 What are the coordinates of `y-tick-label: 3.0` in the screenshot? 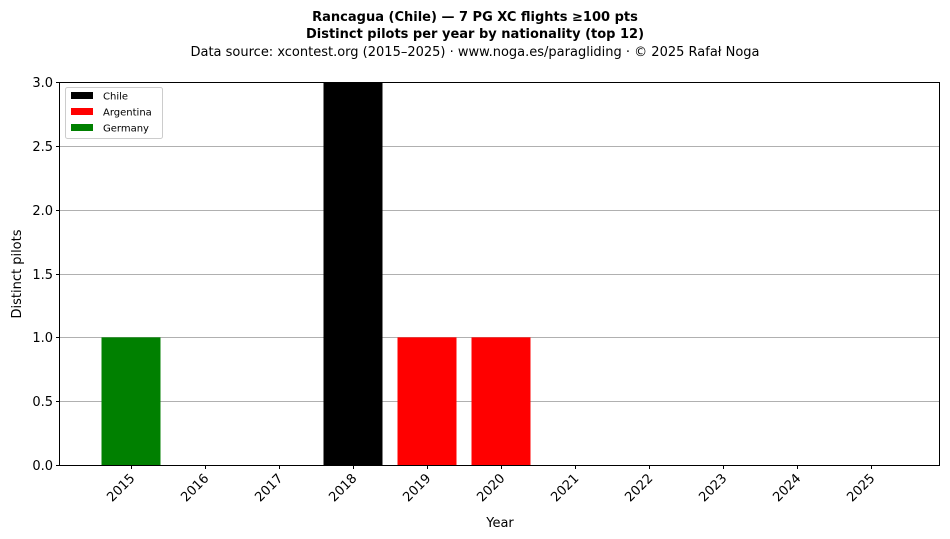 It's located at (42, 83).